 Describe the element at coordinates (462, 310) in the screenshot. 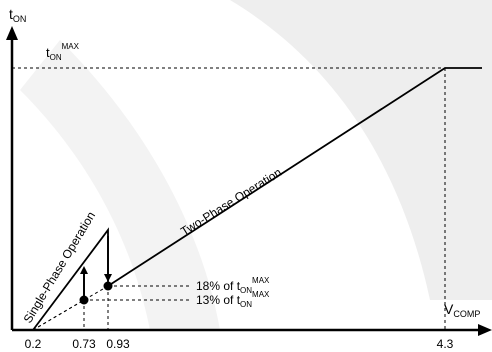

I see `x-axis-label: VCOMP` at that location.